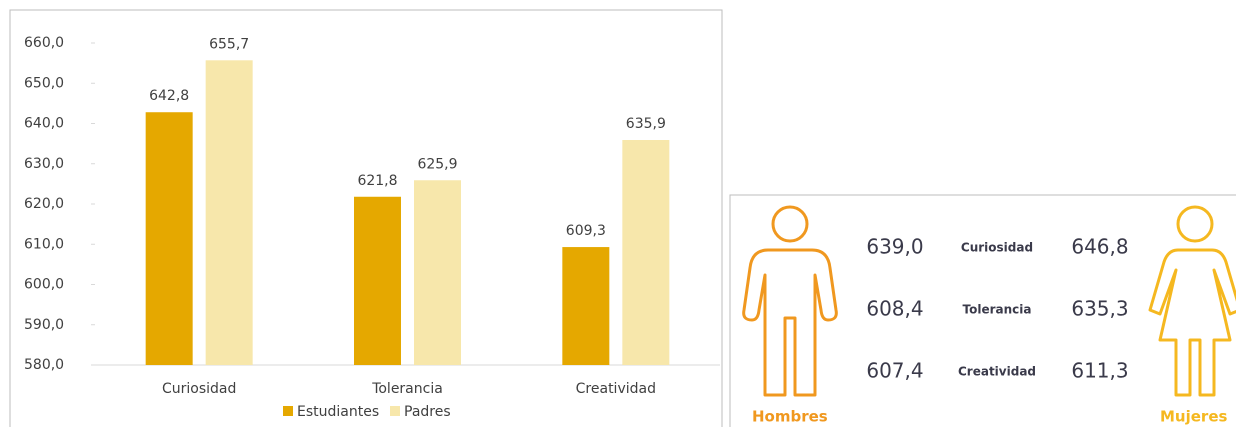 Image resolution: width=1236 pixels, height=427 pixels. What do you see at coordinates (44, 285) in the screenshot?
I see `y-tick-label: 600,0` at bounding box center [44, 285].